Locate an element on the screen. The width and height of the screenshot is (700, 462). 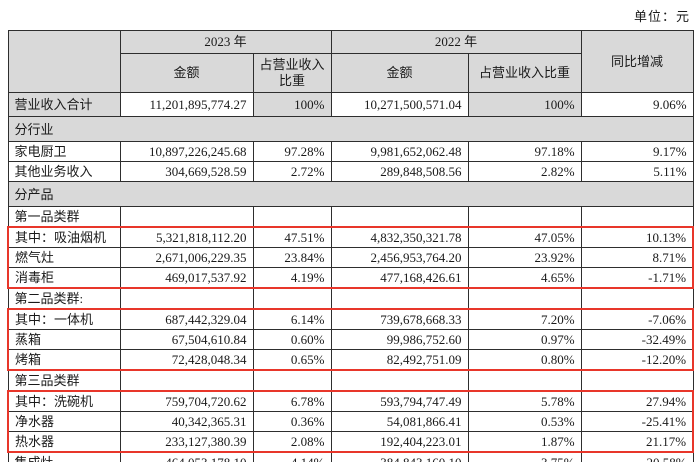
share-2022-cell: 97.18% is located at coordinates (524, 151).